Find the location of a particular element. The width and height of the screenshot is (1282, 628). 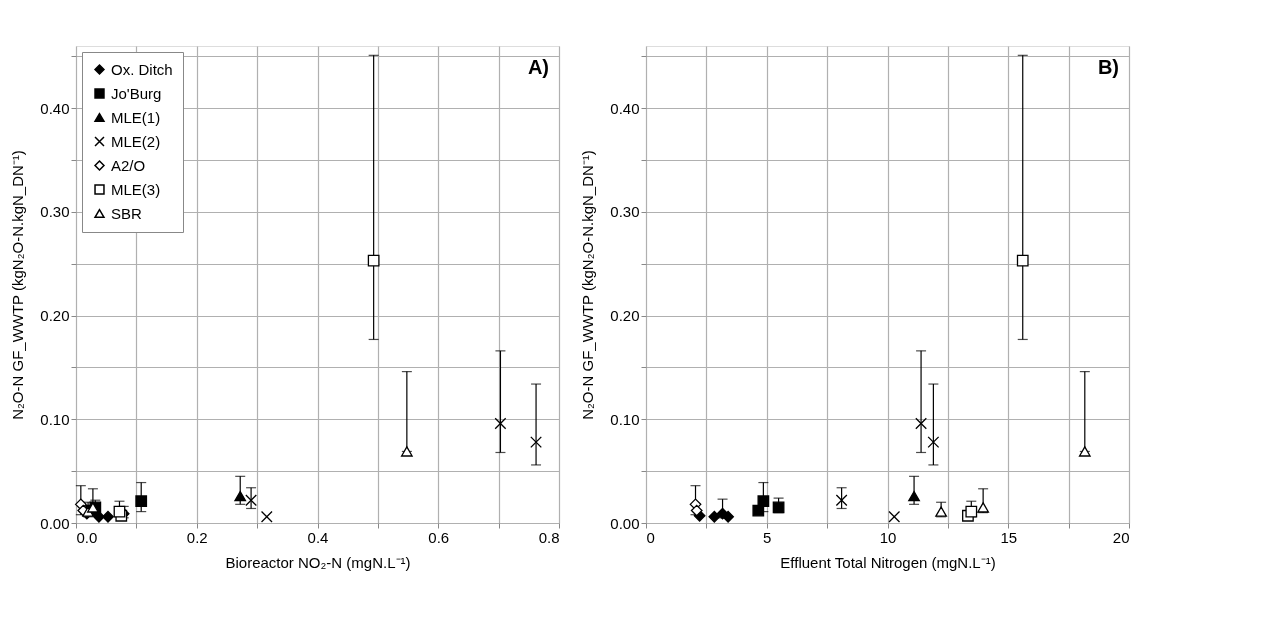

legend-label: Jo'Burg is located at coordinates (136, 93).